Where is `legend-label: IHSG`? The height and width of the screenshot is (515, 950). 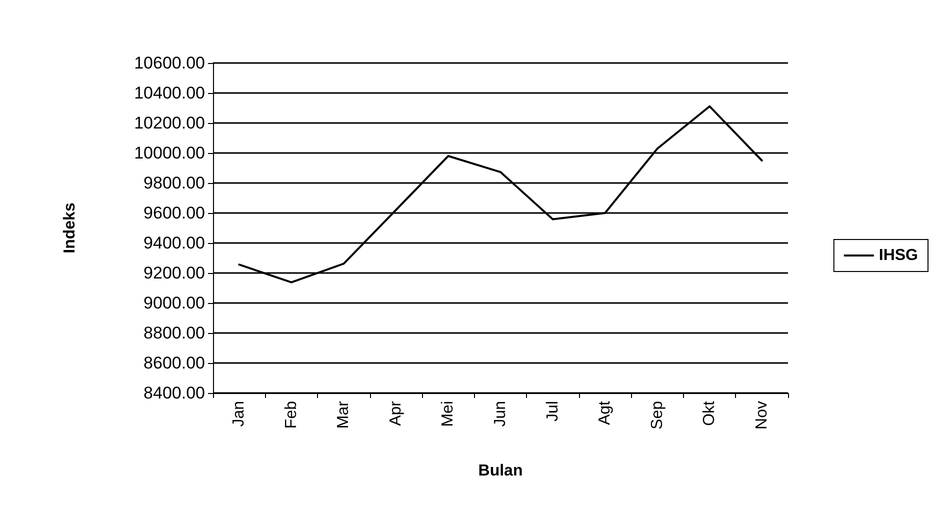
legend-label: IHSG is located at coordinates (898, 255).